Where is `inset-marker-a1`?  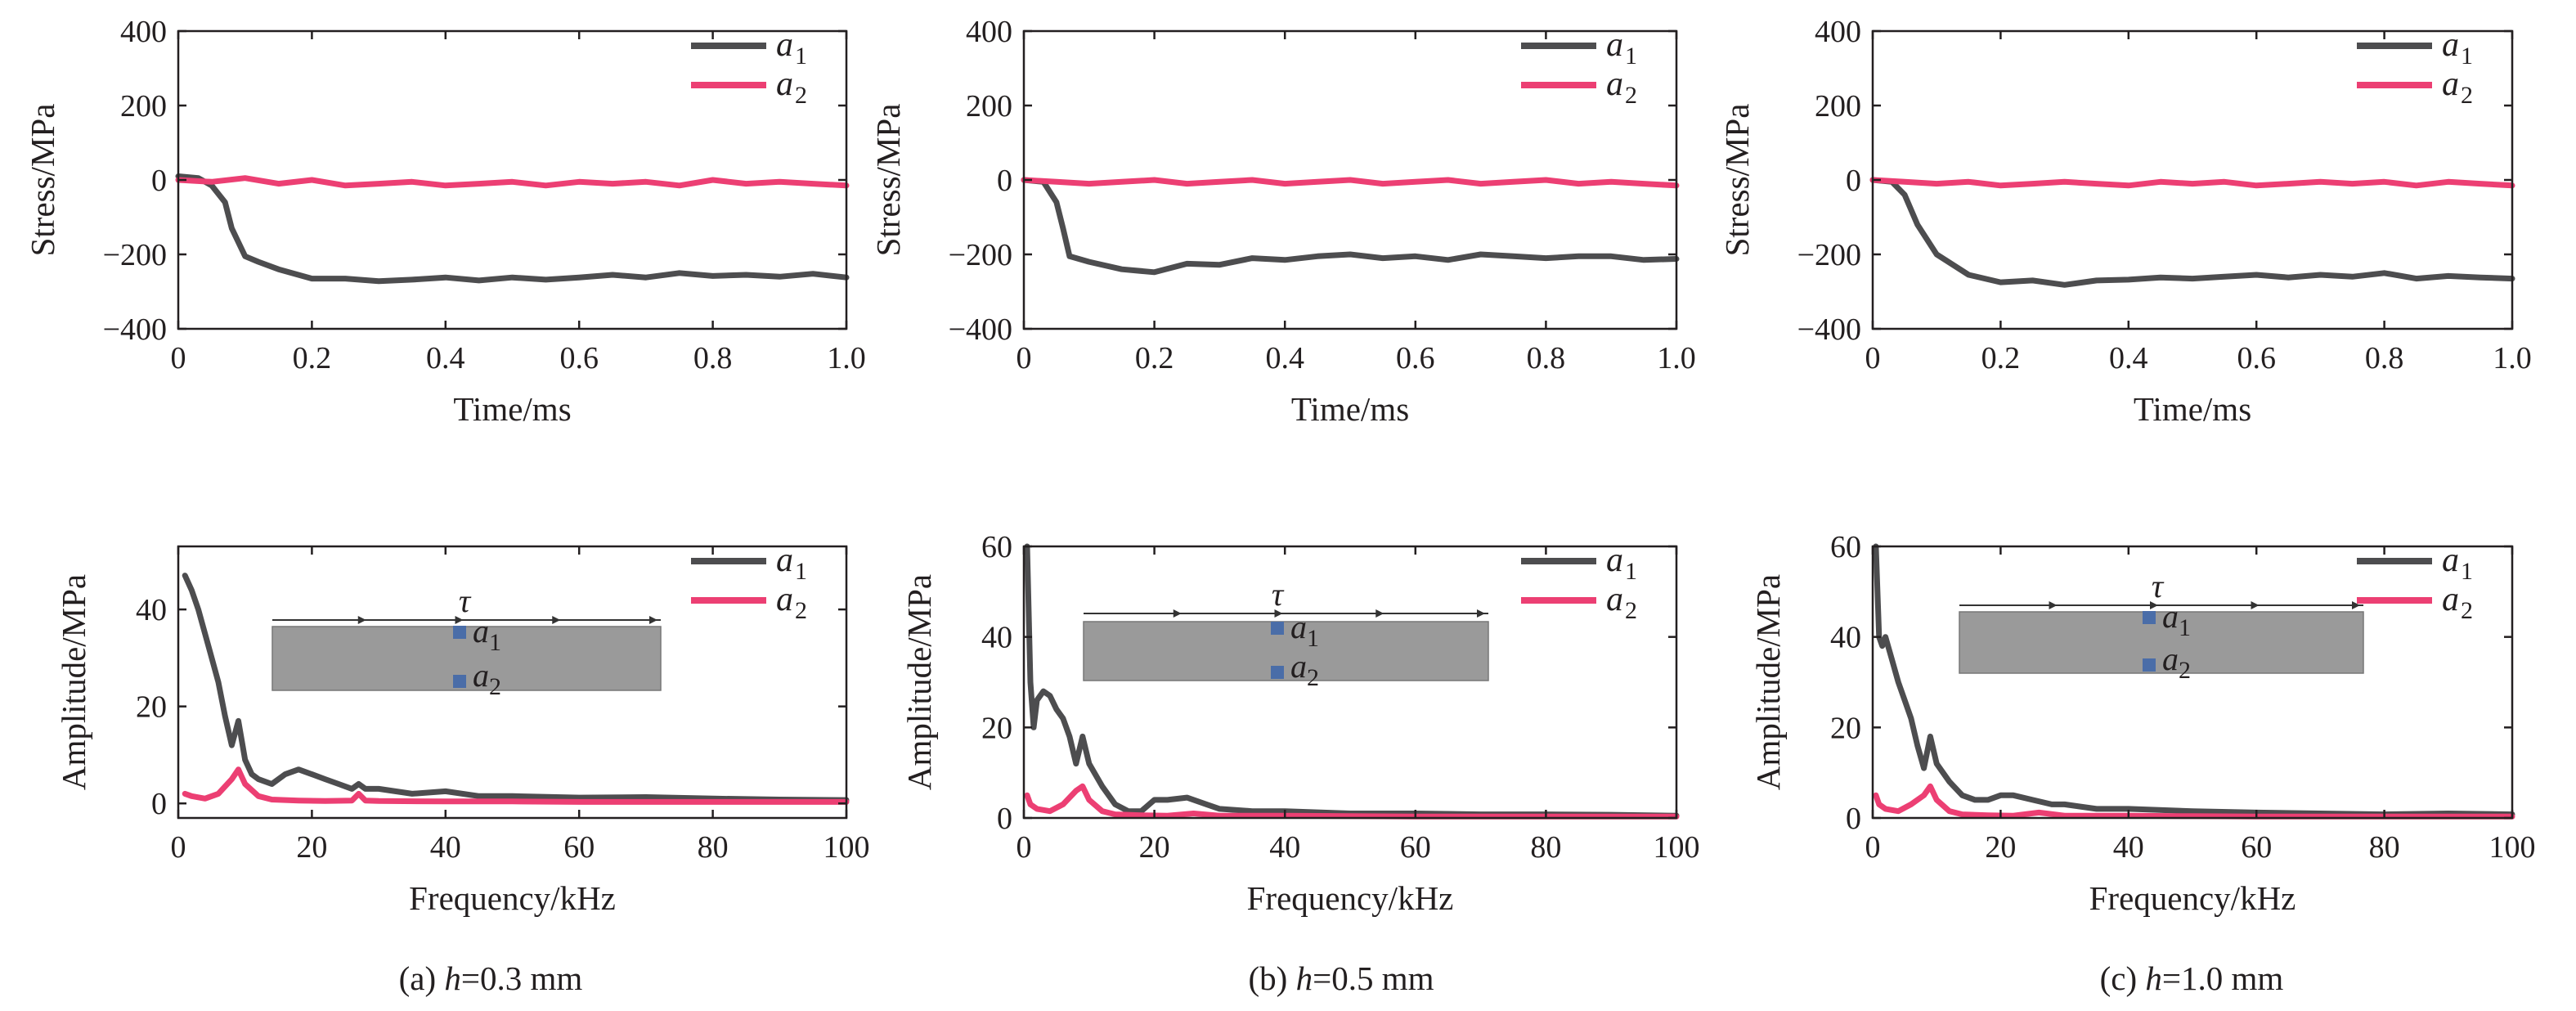 inset-marker-a1 is located at coordinates (1277, 628).